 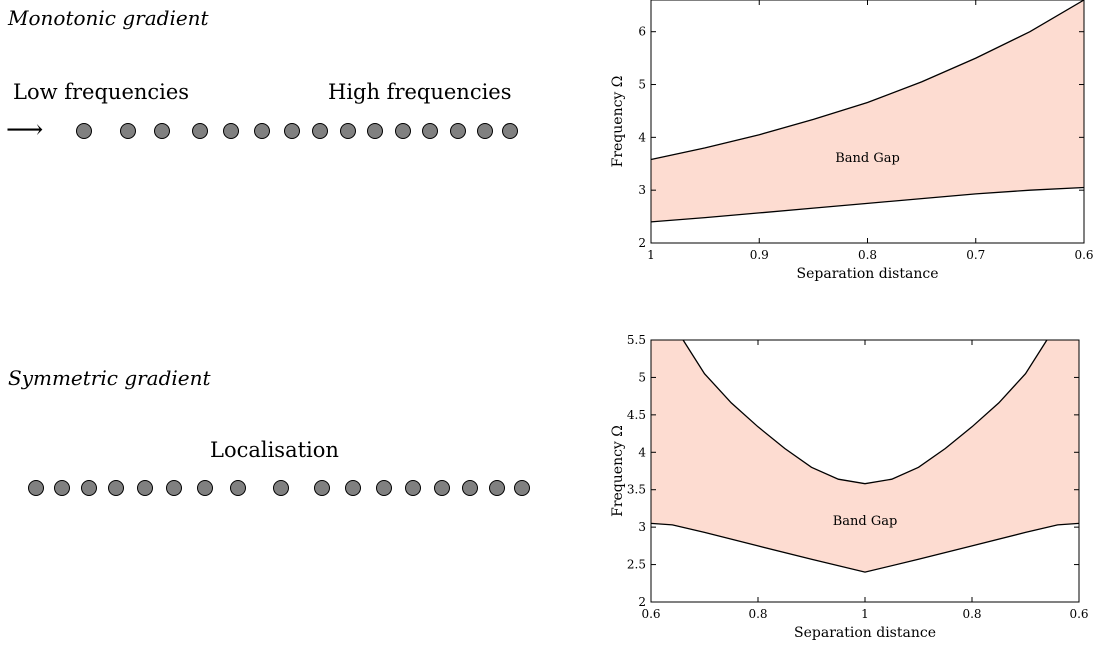 I want to click on high-frequencies-label: High frequencies, so click(x=420, y=92).